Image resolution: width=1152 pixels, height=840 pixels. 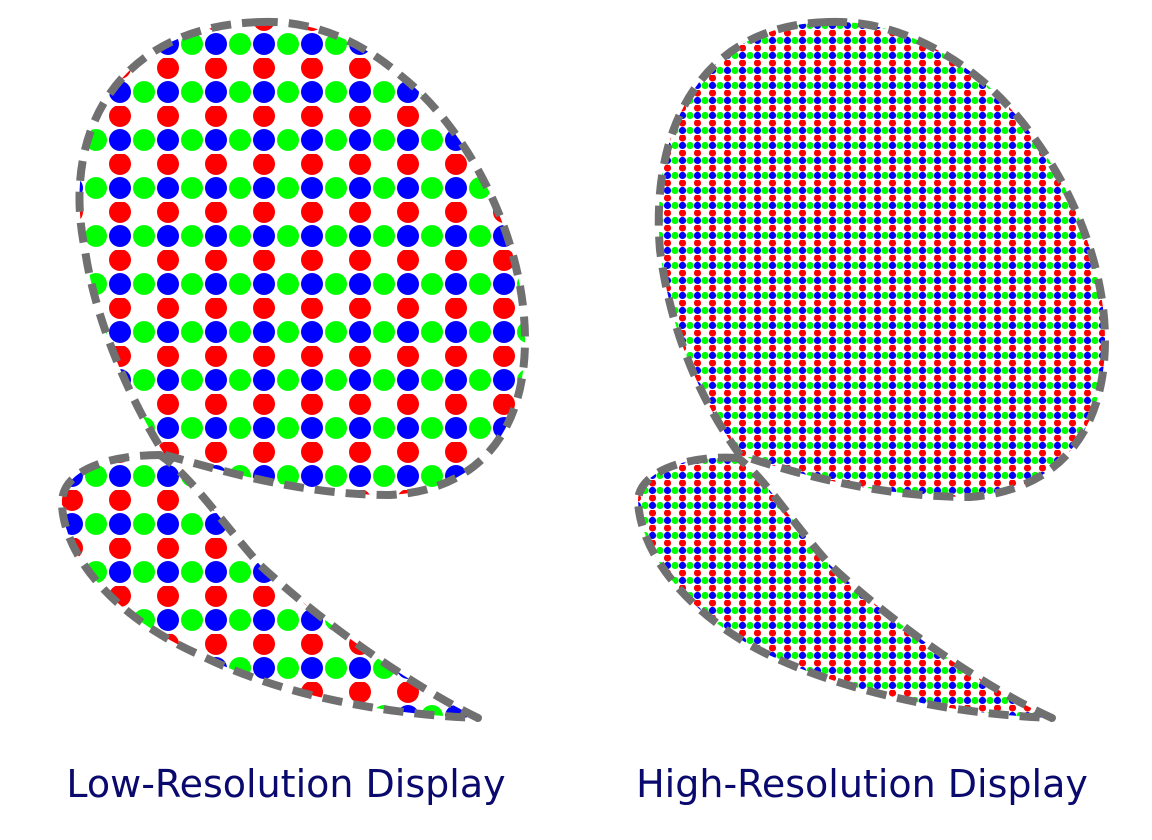 I want to click on speech-balloon-tail-low, so click(x=270, y=586).